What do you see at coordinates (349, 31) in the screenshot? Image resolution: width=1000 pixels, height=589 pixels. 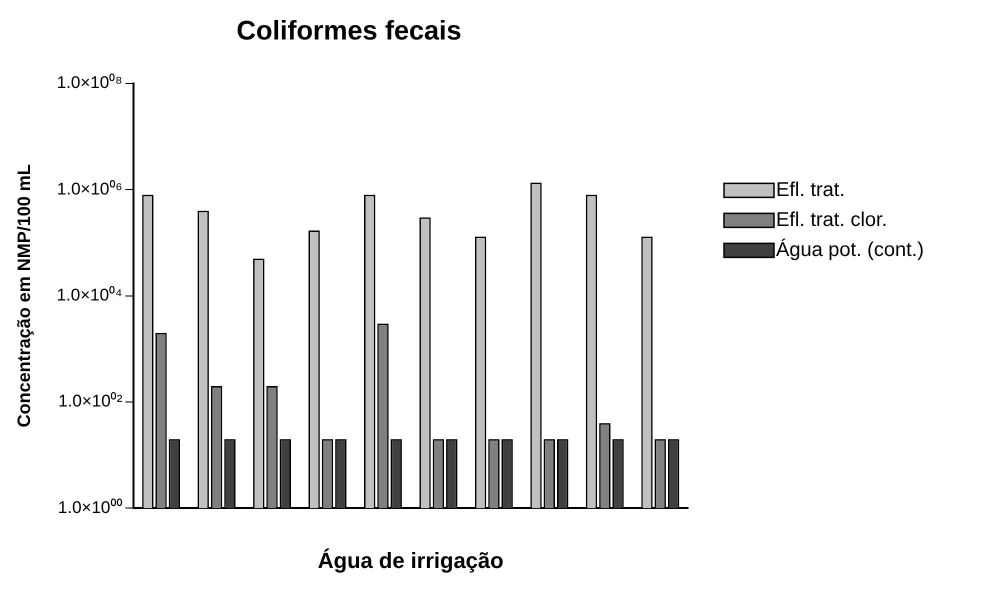 I see `chart-title: Coliformes fecais` at bounding box center [349, 31].